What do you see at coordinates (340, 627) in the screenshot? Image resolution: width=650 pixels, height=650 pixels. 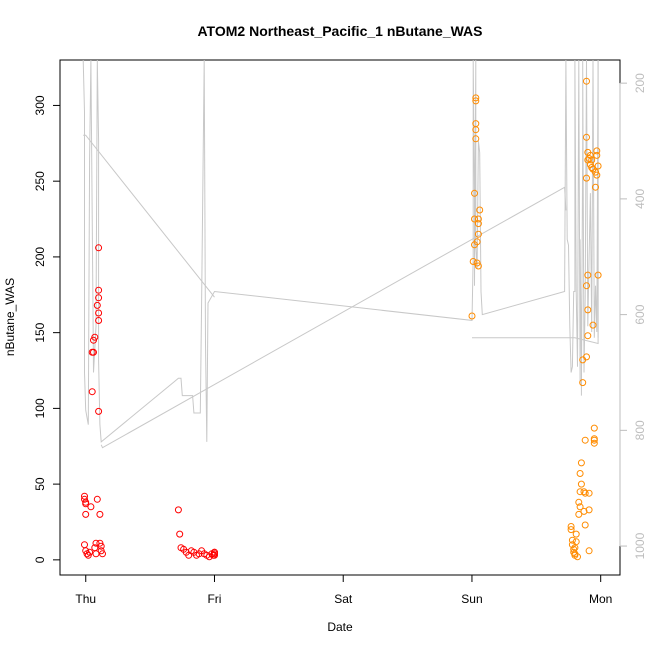 I see `x-axis-label: Date` at bounding box center [340, 627].